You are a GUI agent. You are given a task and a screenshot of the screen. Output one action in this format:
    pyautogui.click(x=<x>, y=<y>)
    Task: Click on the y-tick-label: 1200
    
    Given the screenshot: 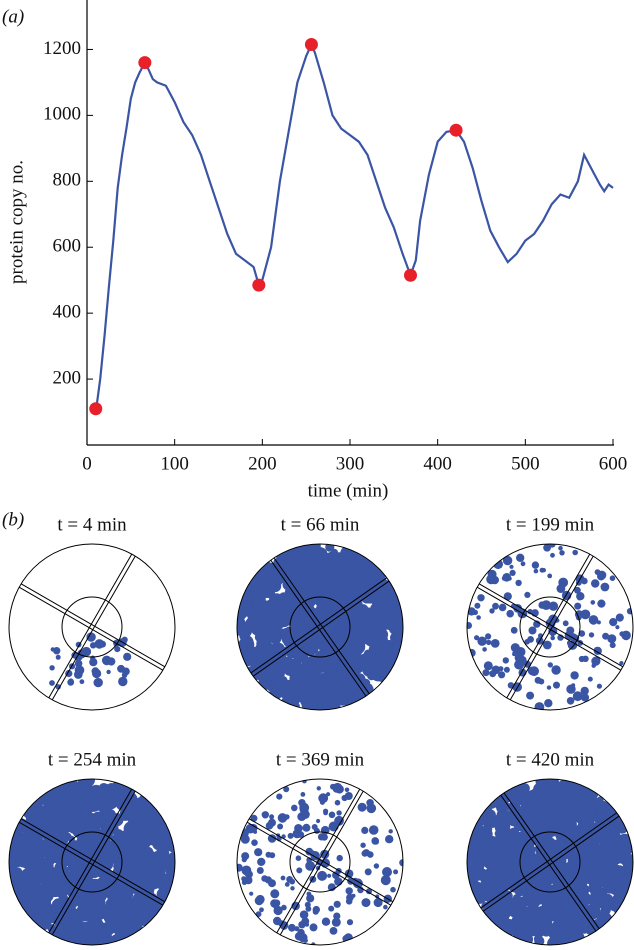 What is the action you would take?
    pyautogui.click(x=62, y=48)
    